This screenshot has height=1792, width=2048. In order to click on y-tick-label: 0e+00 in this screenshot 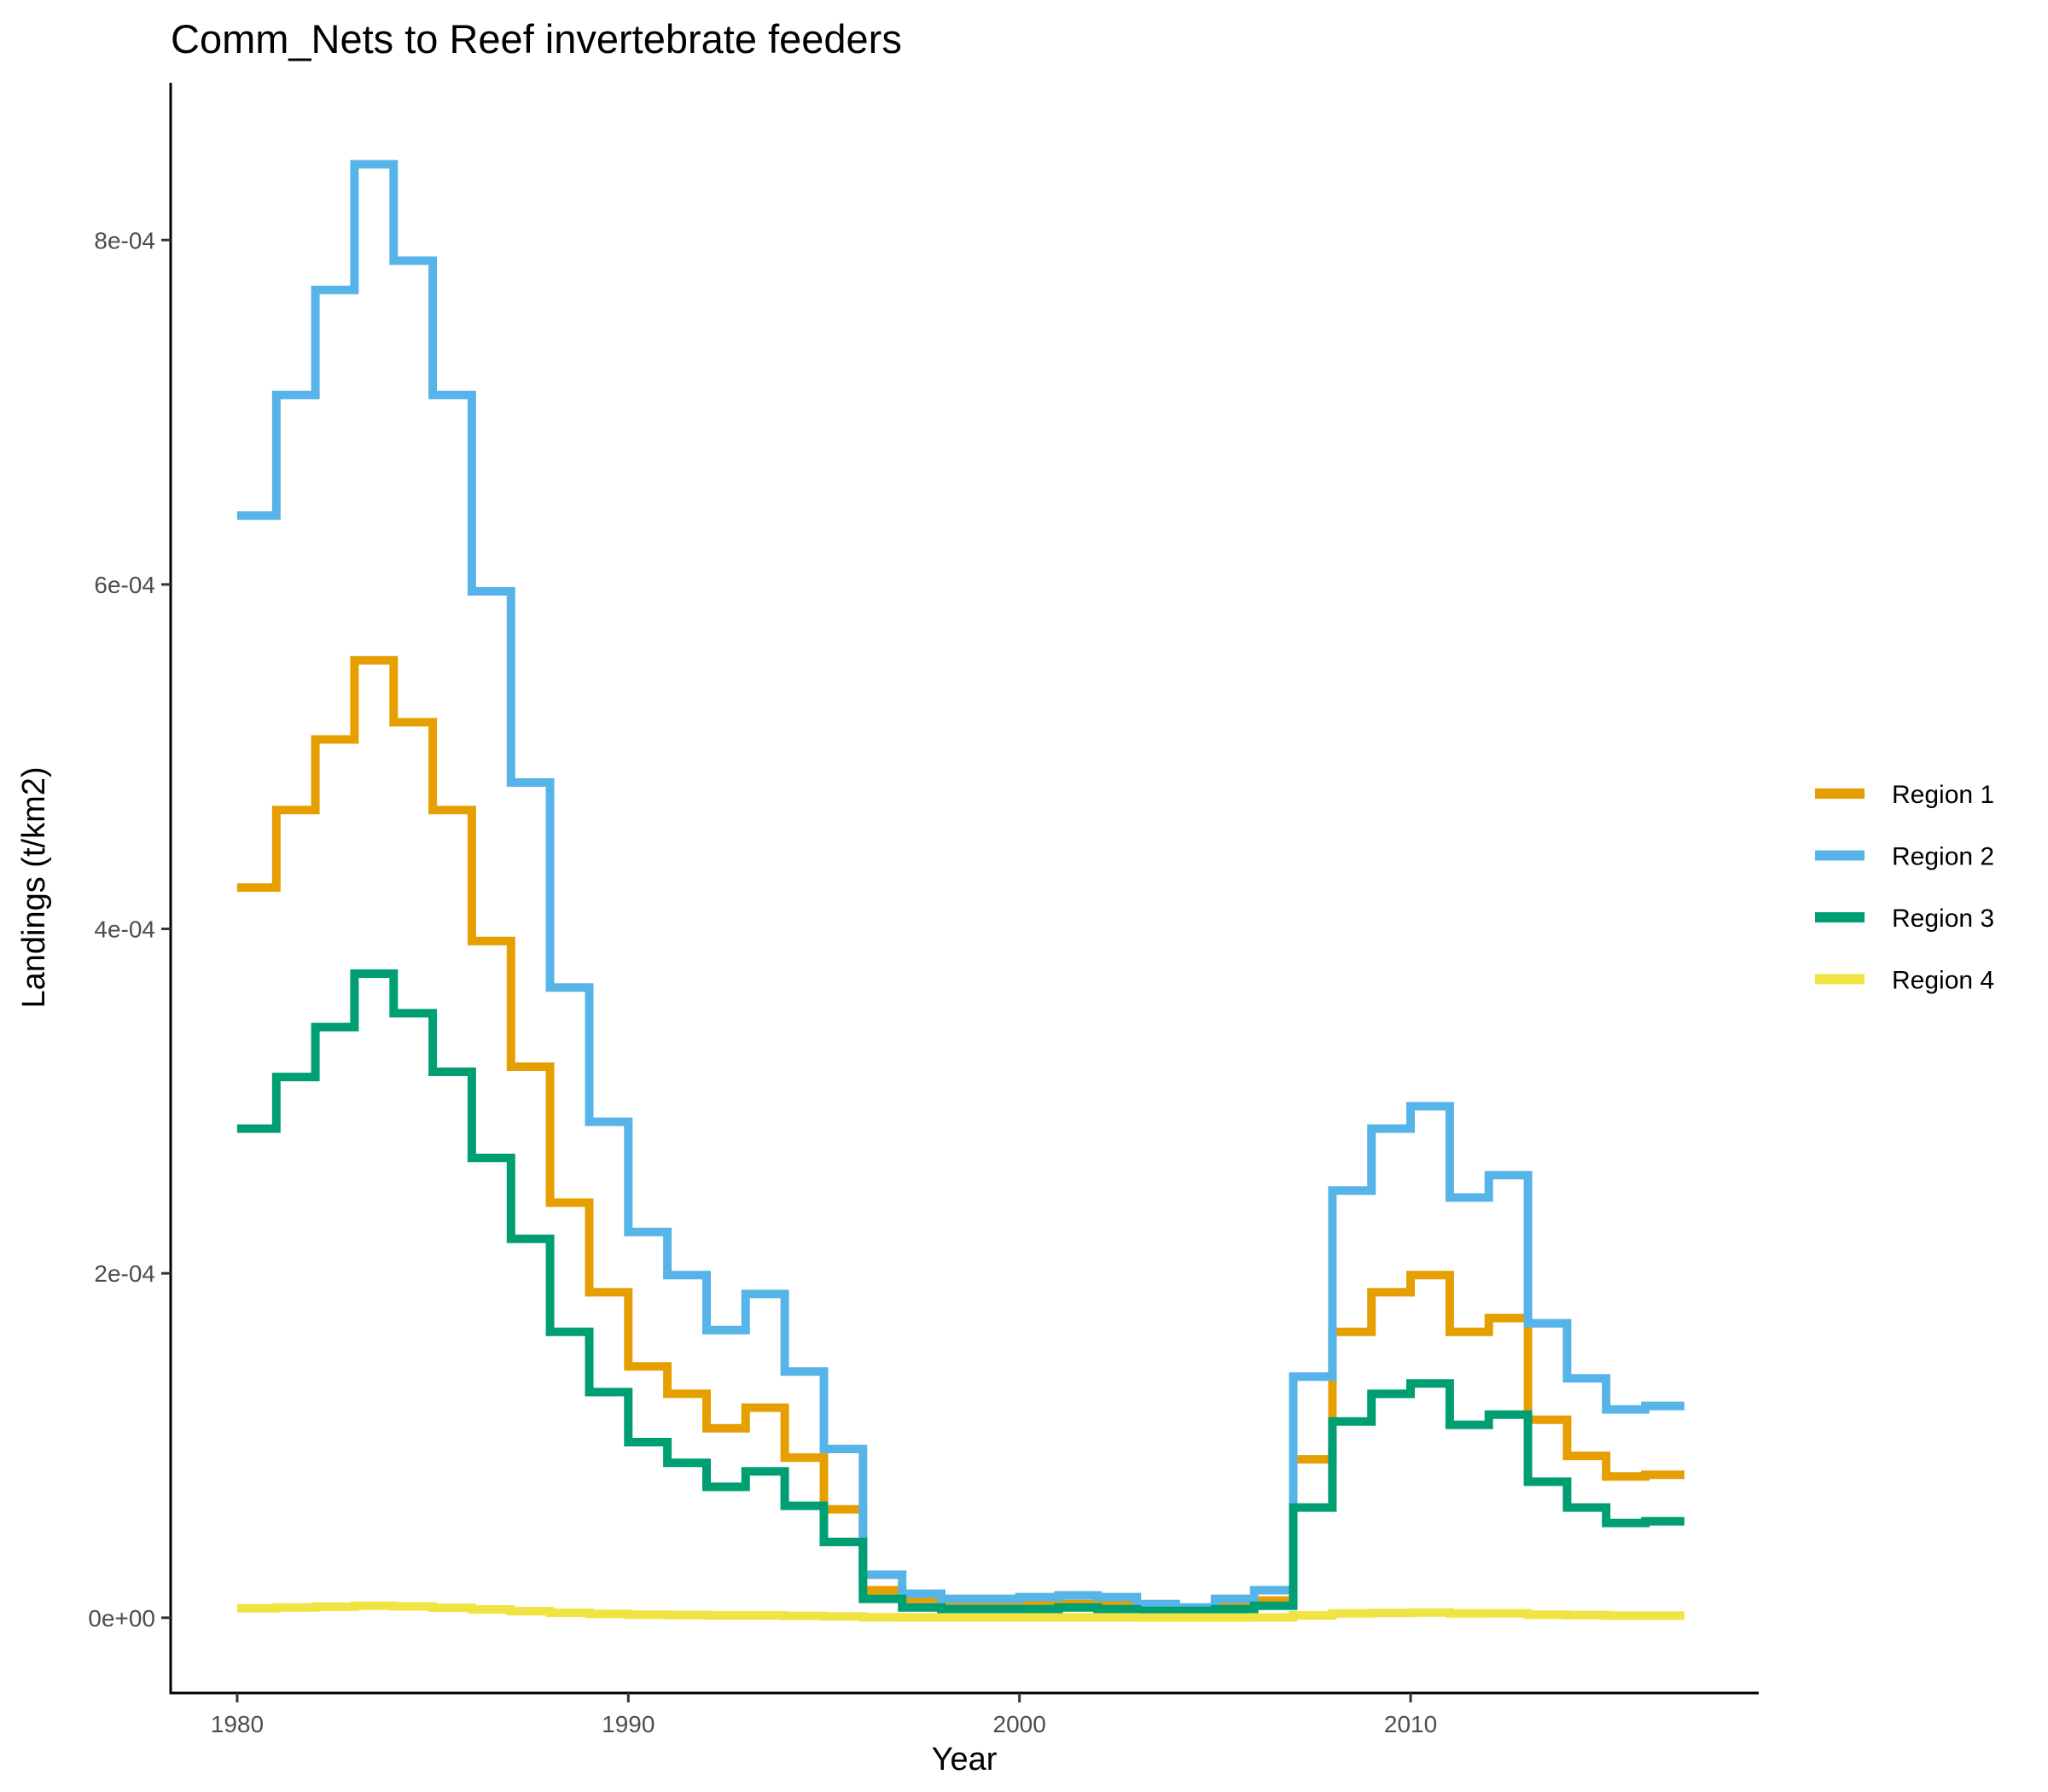, I will do `click(122, 1618)`.